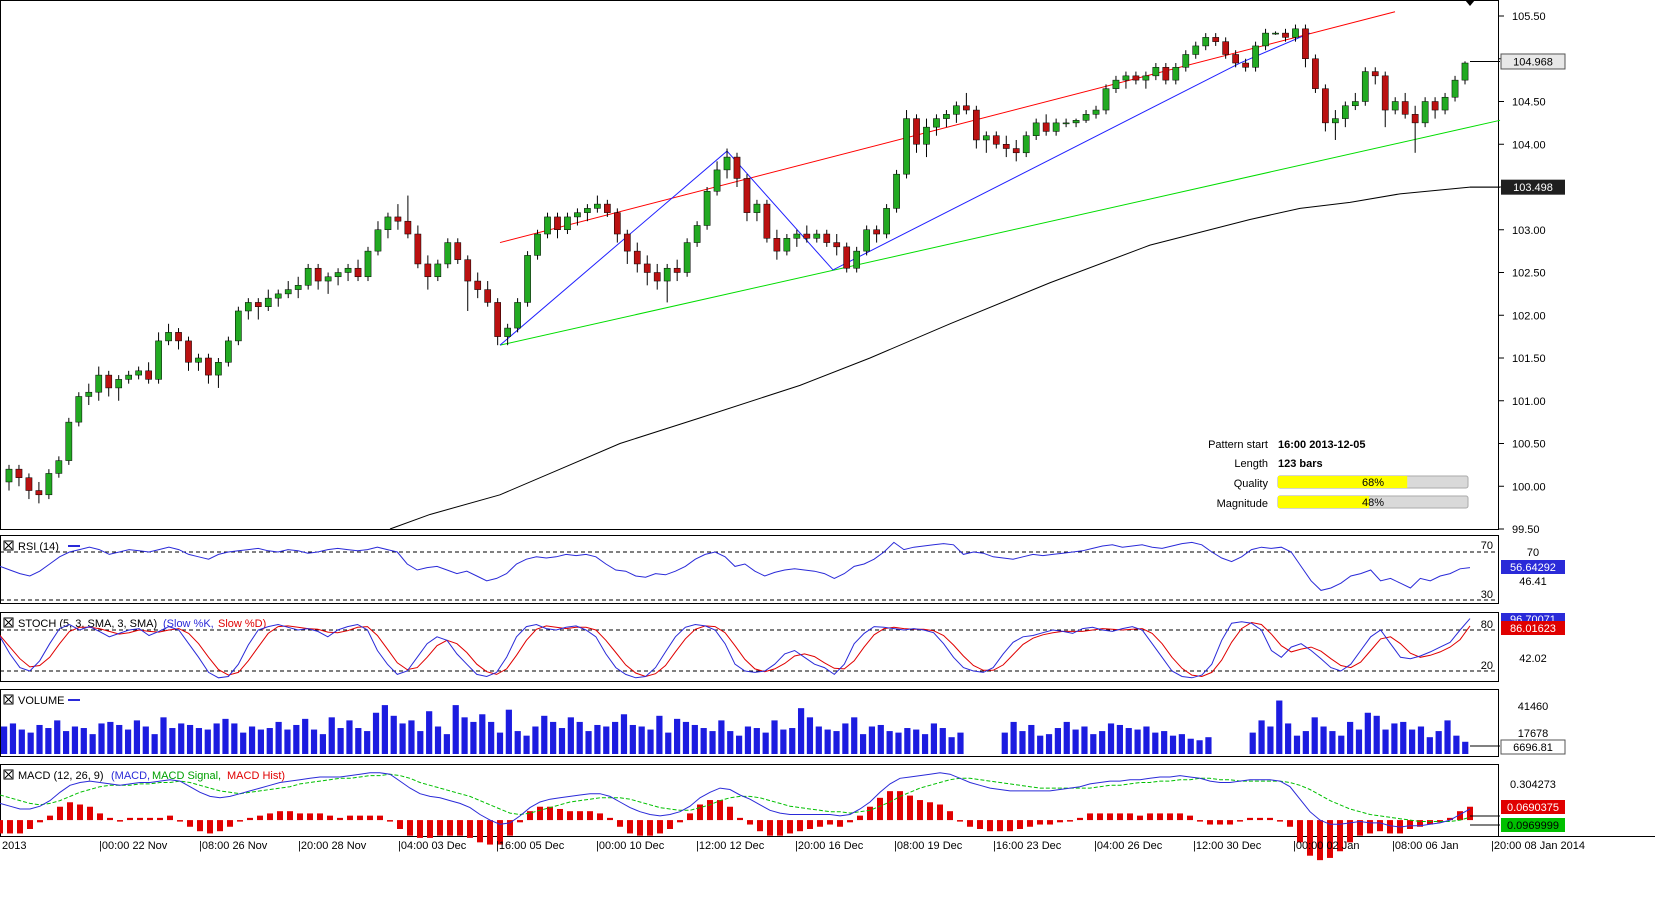 This screenshot has height=897, width=1655. Describe the element at coordinates (332, 846) in the screenshot. I see `time-tick-label: |20:00 28 Nov` at that location.